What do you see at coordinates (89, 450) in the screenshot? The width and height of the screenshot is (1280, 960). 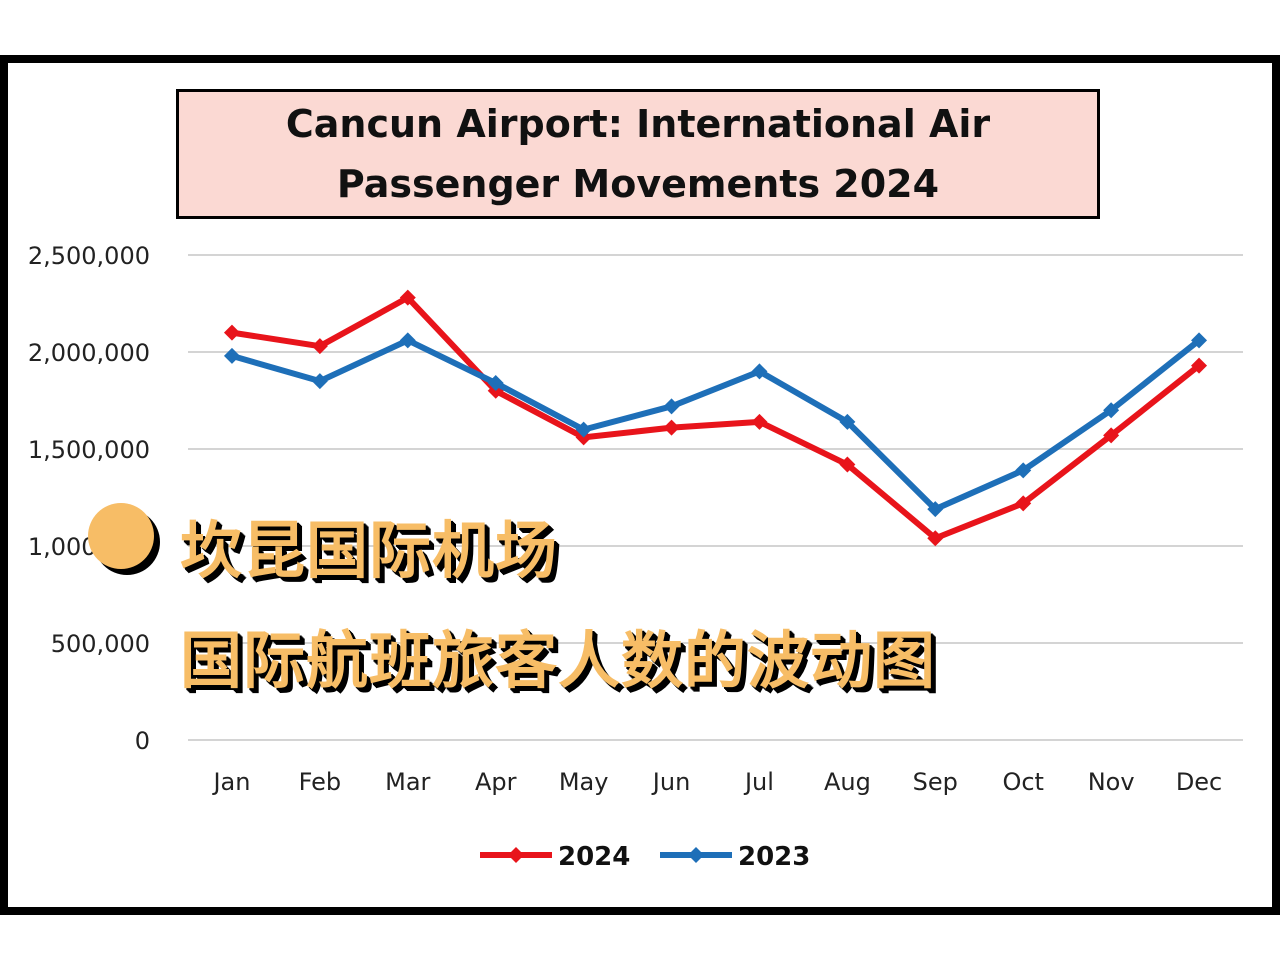 I see `y-tick-label: 1,500,000` at bounding box center [89, 450].